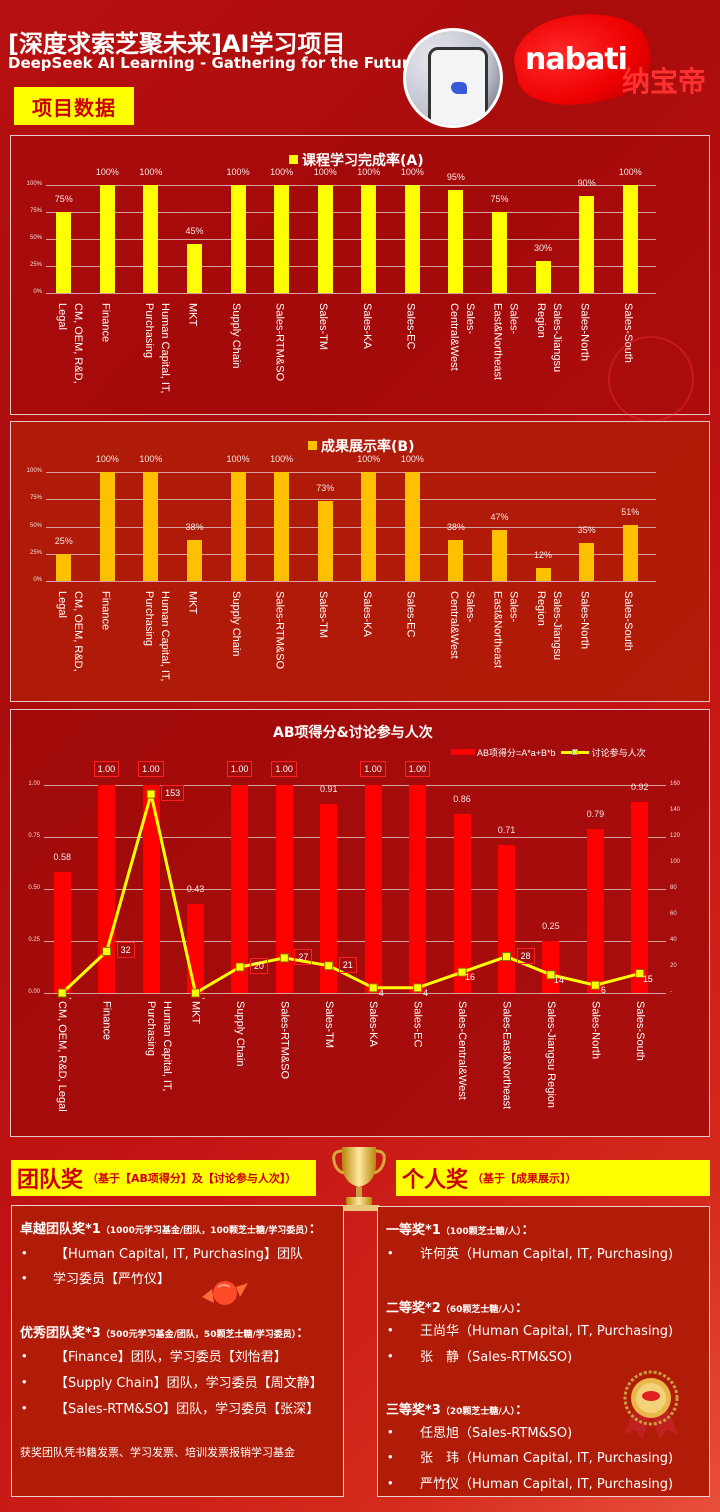 The width and height of the screenshot is (720, 1512). Describe the element at coordinates (163, 1178) in the screenshot. I see `team-award-header: 团队奖 （基于【AB项得分】及【讨论参与人次】）` at that location.